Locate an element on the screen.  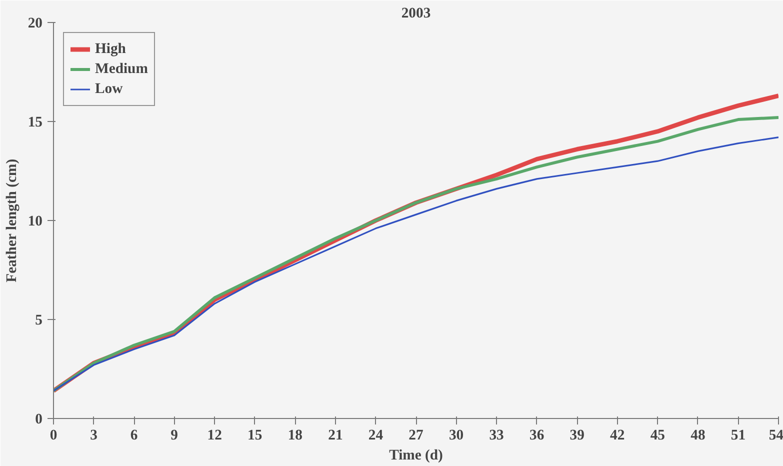
x-tick-label: 54 is located at coordinates (775, 436).